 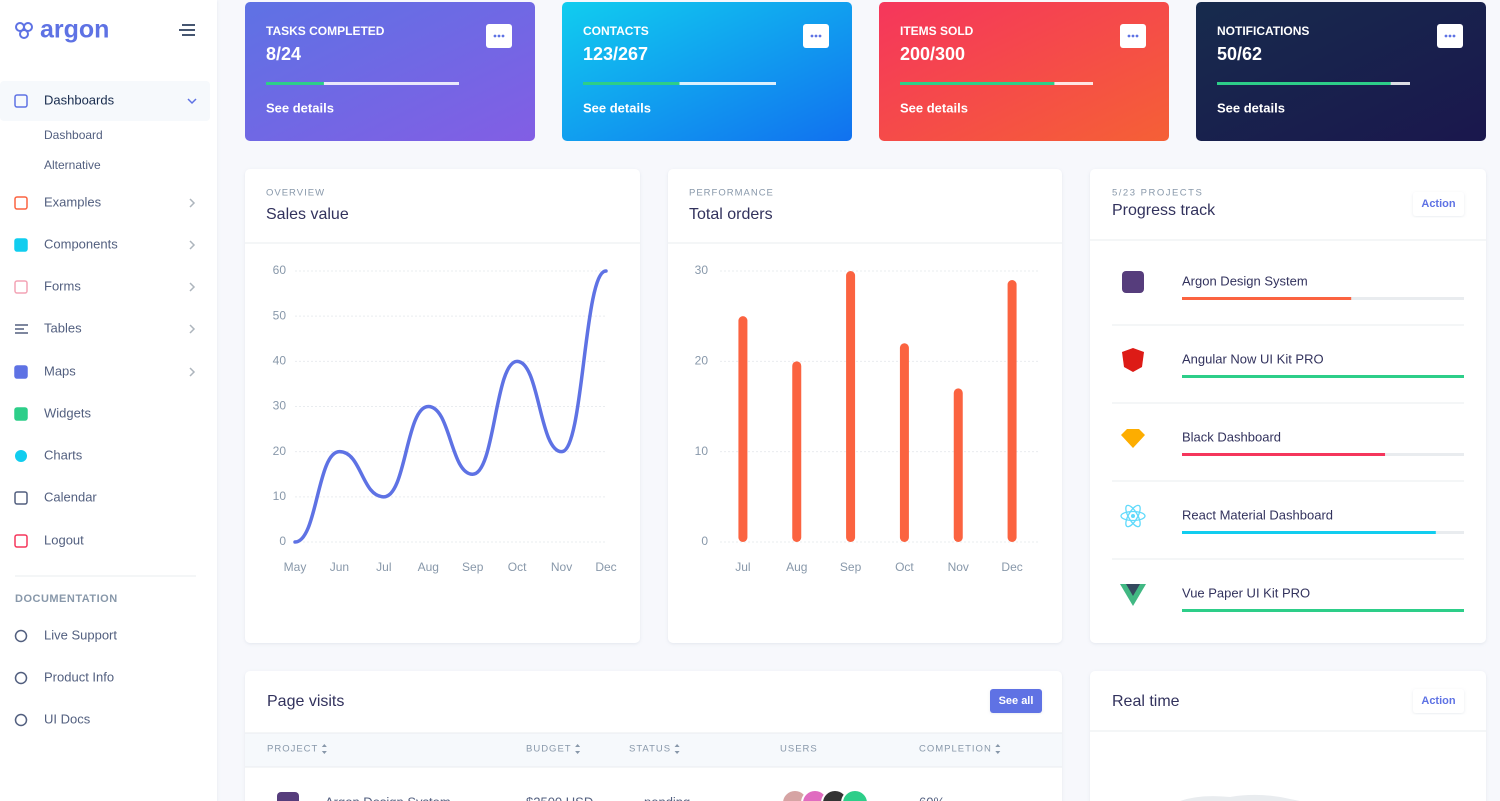 I want to click on nav-active-bg, so click(x=105, y=101).